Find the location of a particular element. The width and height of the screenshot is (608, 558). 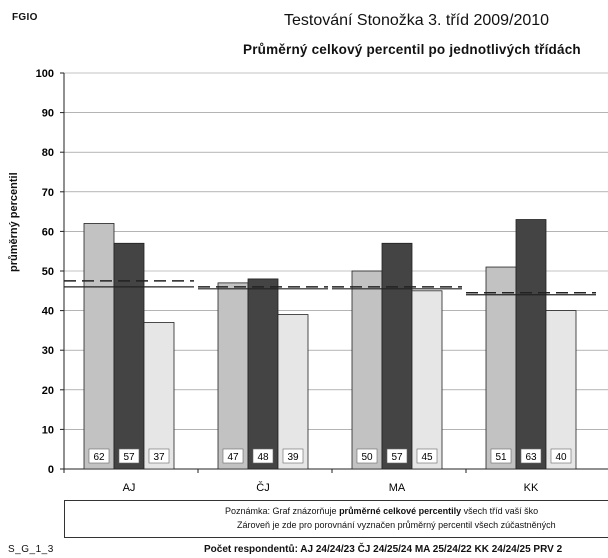

value-label: 51 is located at coordinates (501, 457).